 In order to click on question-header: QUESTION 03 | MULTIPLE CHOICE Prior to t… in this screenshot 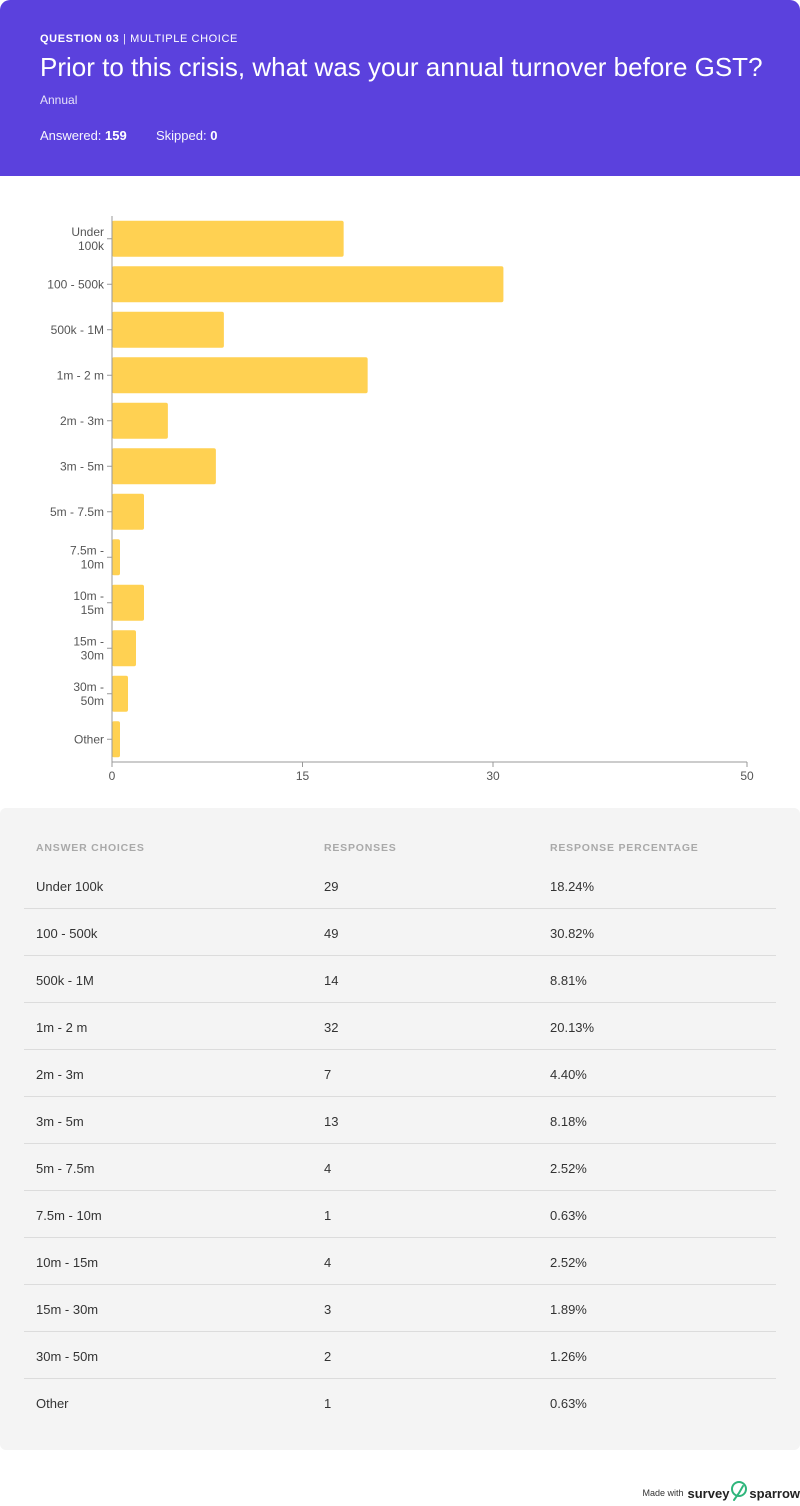, I will do `click(400, 88)`.